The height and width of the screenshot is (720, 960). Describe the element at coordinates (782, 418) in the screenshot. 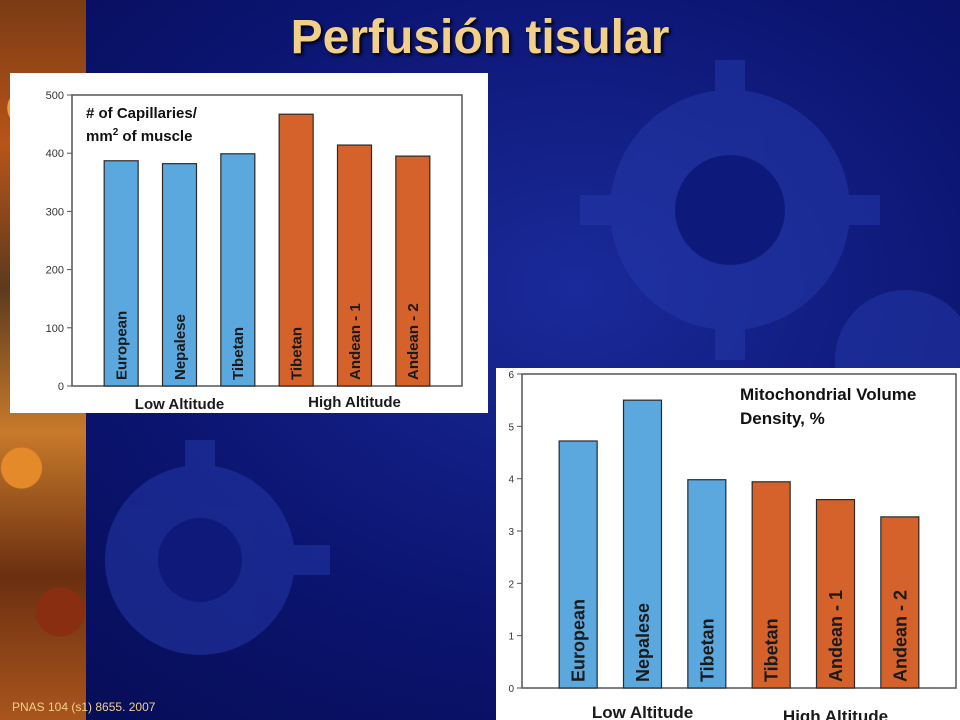

I see `chart-title-line2: Density, %` at that location.